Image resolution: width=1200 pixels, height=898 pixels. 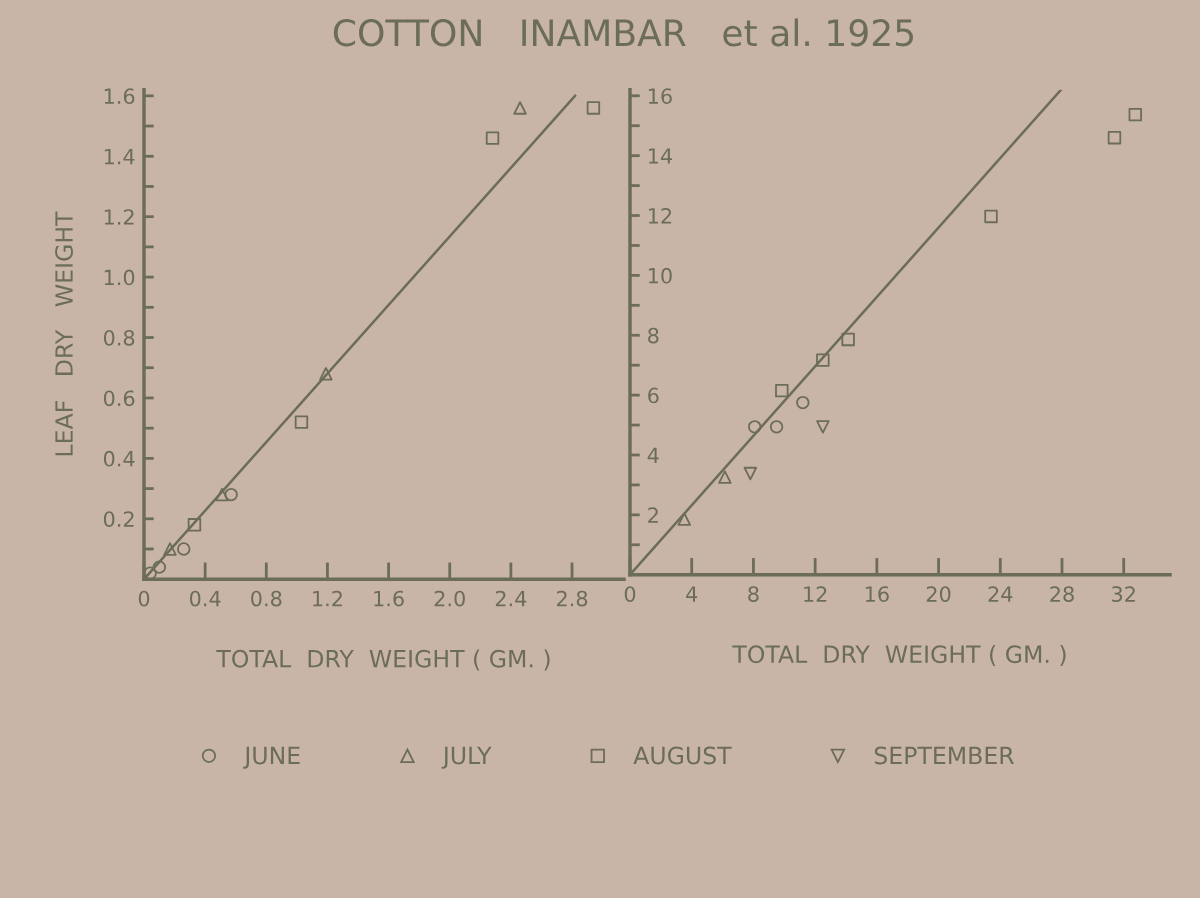 What do you see at coordinates (660, 275) in the screenshot?
I see `y-tick-label: 10` at bounding box center [660, 275].